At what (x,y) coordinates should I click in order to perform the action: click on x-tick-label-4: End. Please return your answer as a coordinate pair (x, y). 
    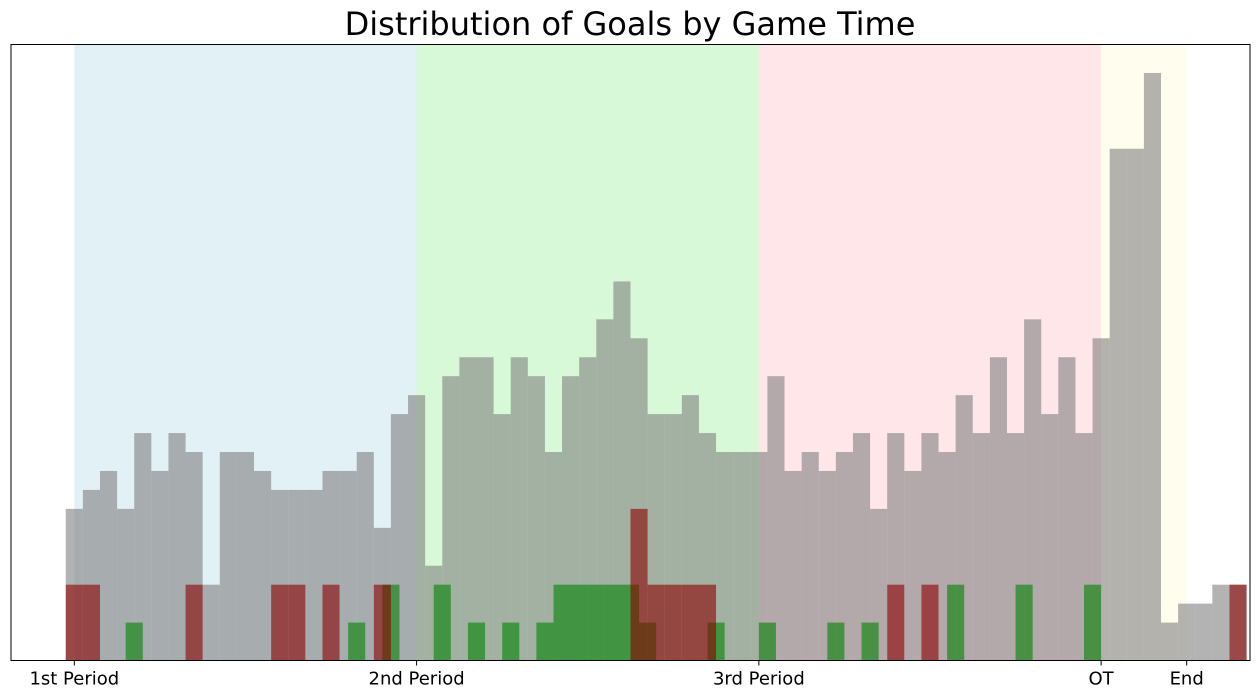
    Looking at the image, I should click on (1187, 679).